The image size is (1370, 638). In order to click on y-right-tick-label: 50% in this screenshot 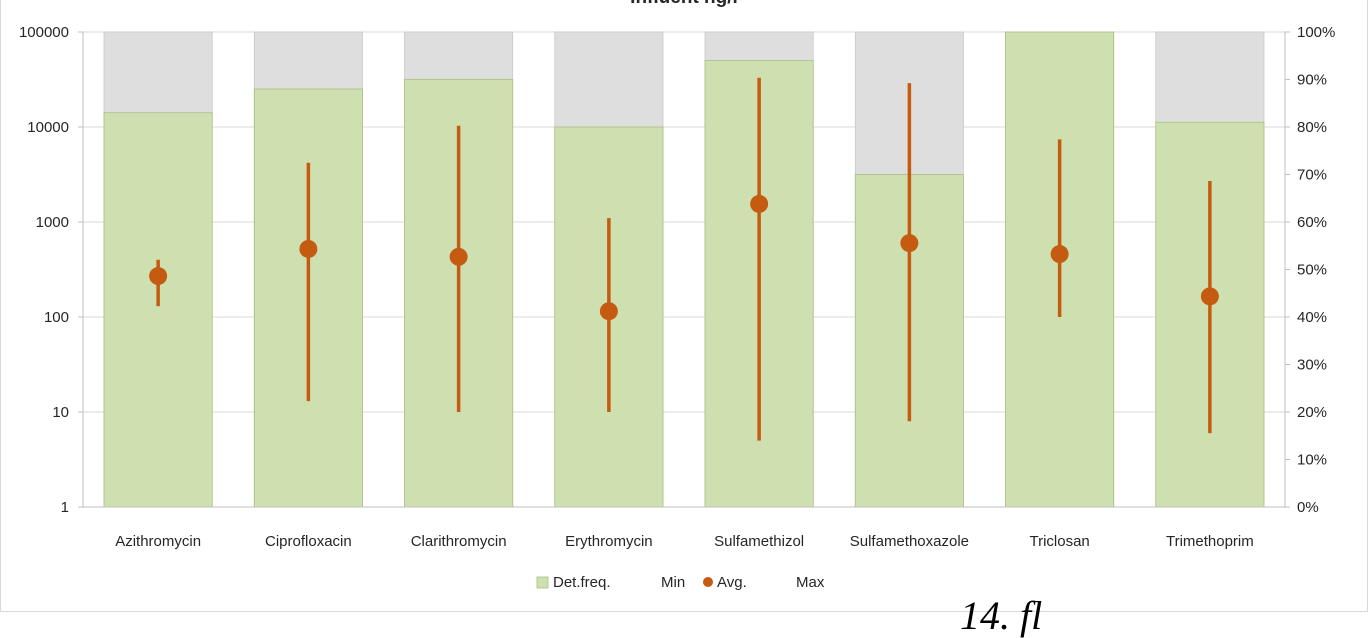, I will do `click(1312, 270)`.